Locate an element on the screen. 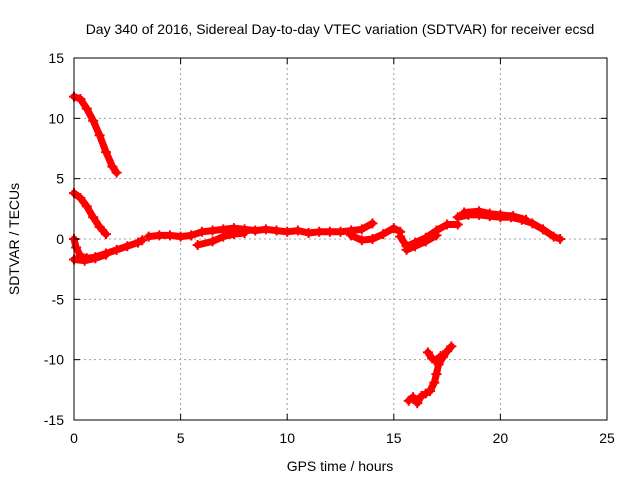  series-band-16-18-lower is located at coordinates (421, 242).